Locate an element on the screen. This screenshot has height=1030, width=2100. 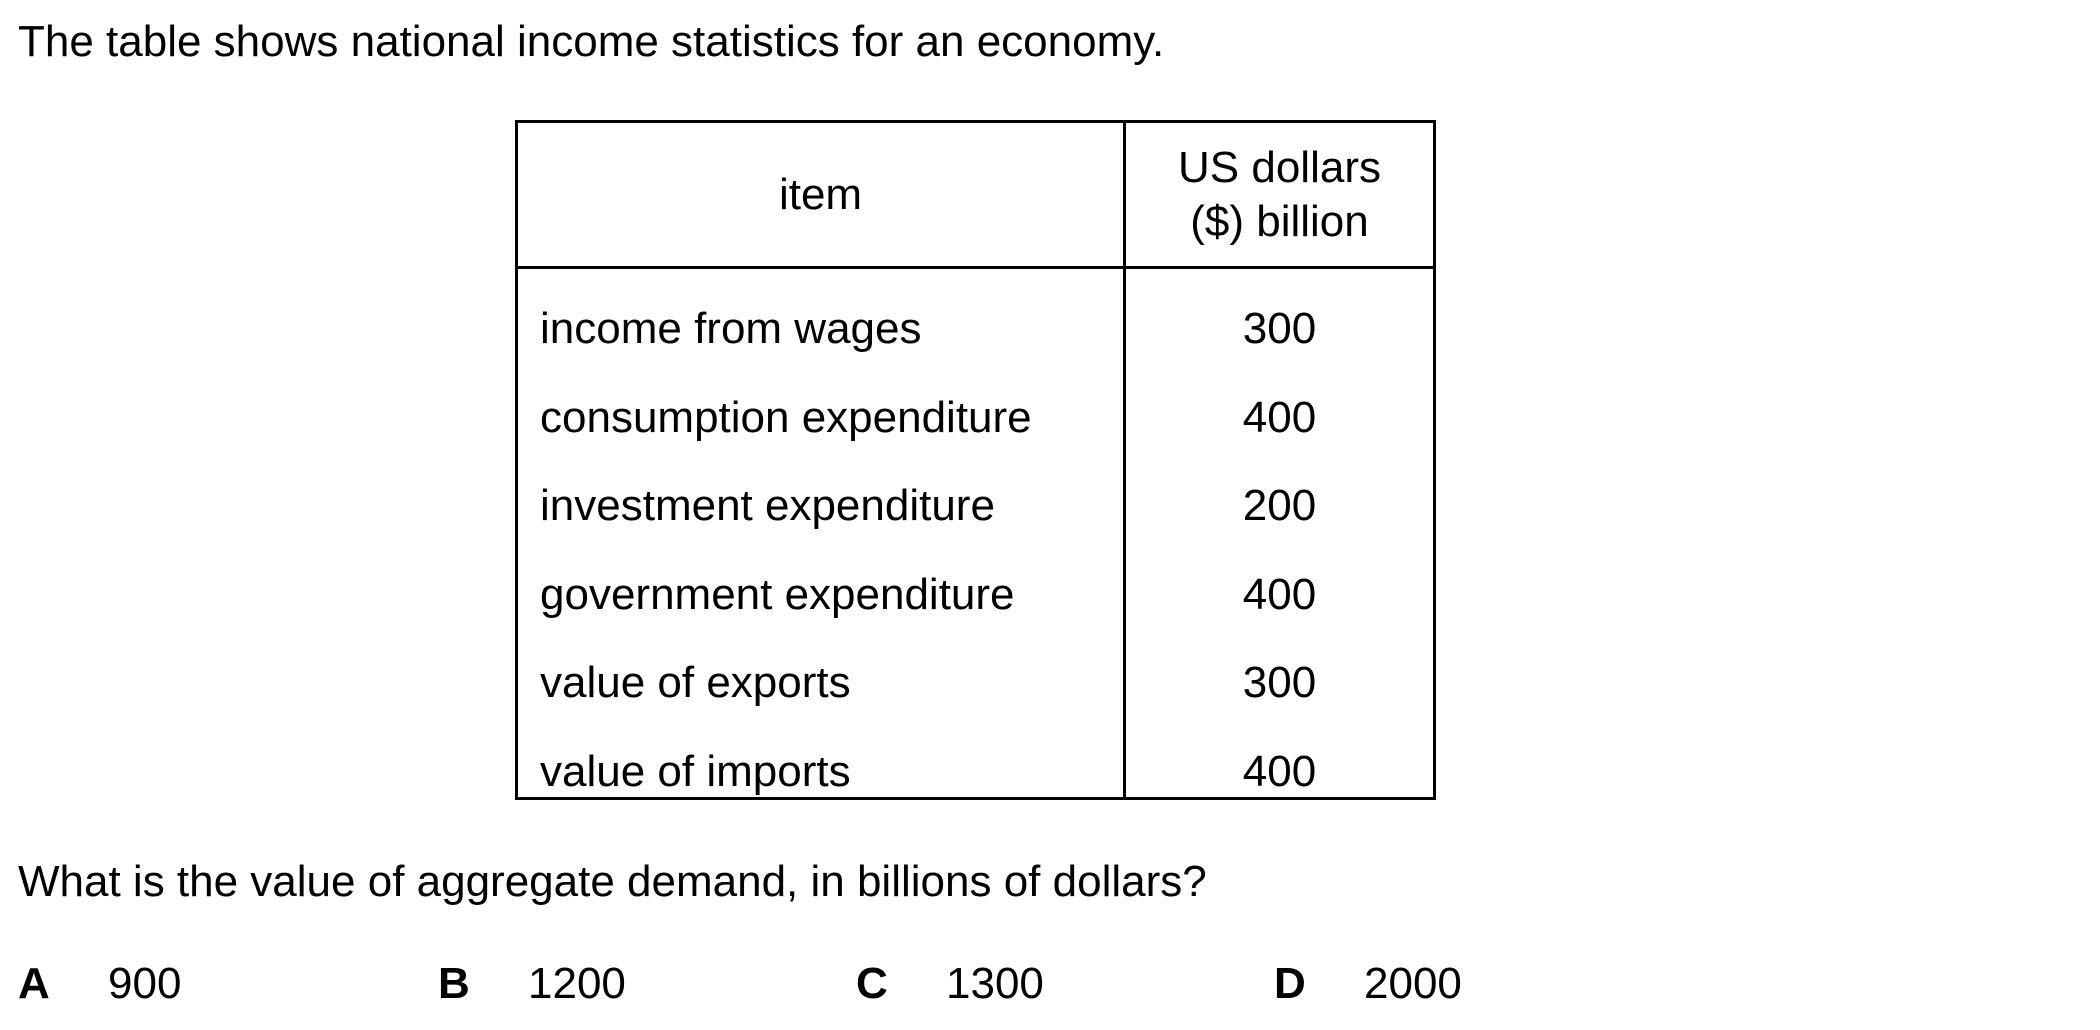
option-value: 900 is located at coordinates (145, 983).